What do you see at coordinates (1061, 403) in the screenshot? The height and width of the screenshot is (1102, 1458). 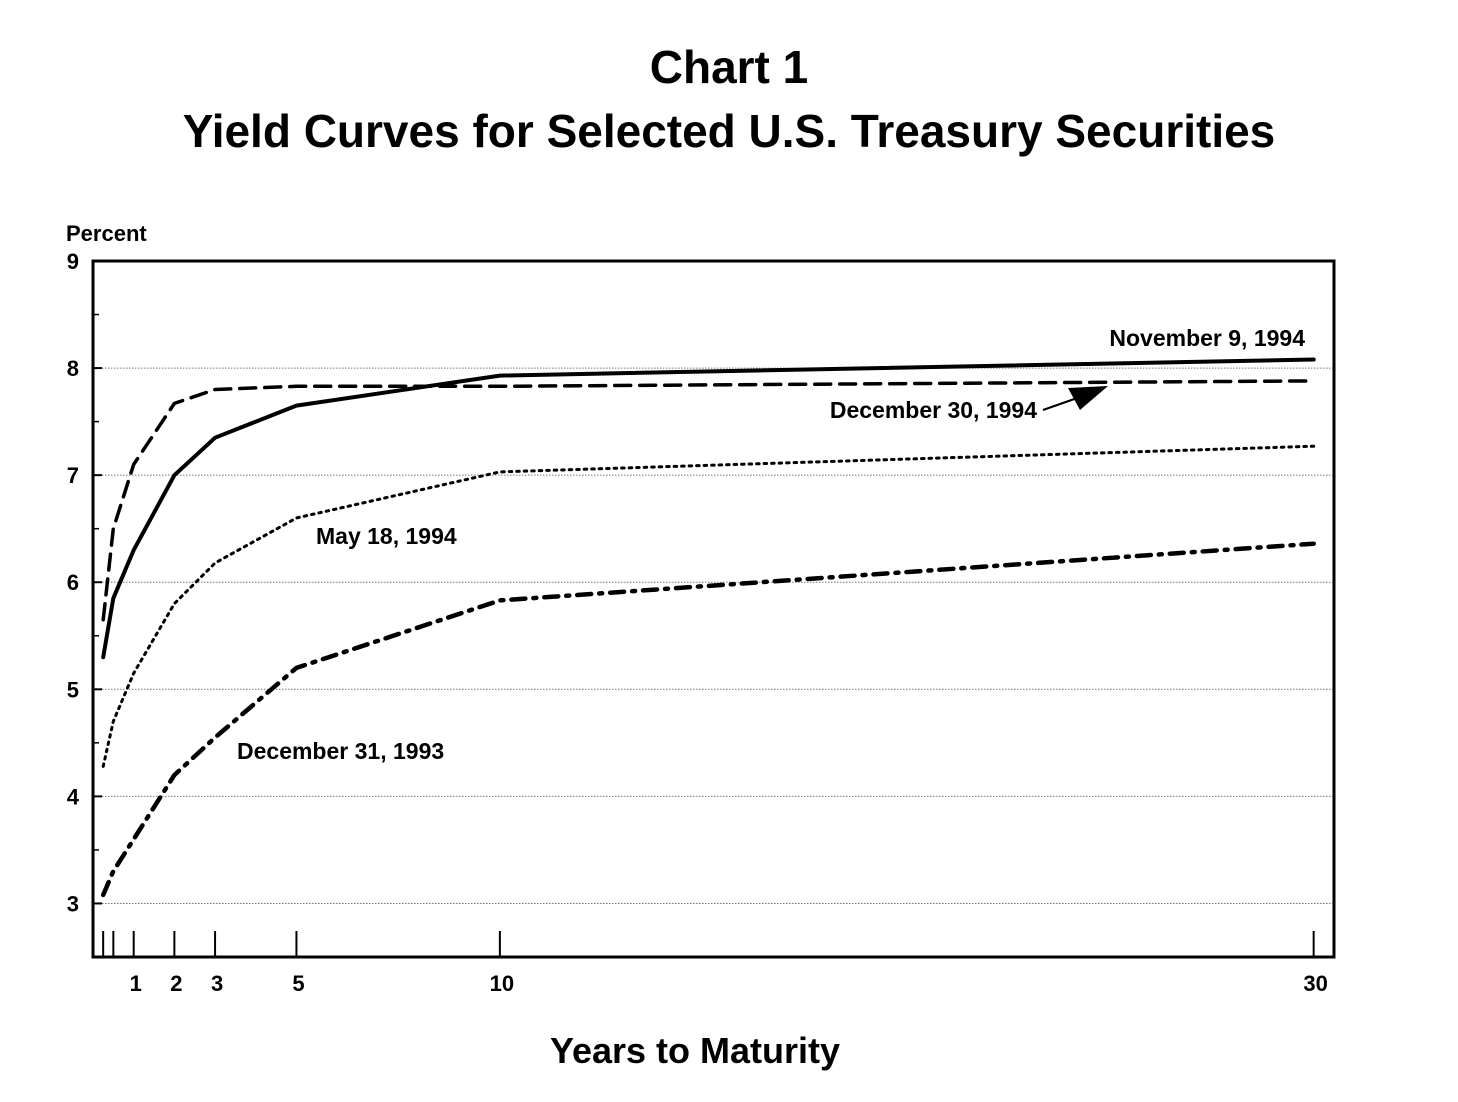 I see `annotation-arrow-line` at bounding box center [1061, 403].